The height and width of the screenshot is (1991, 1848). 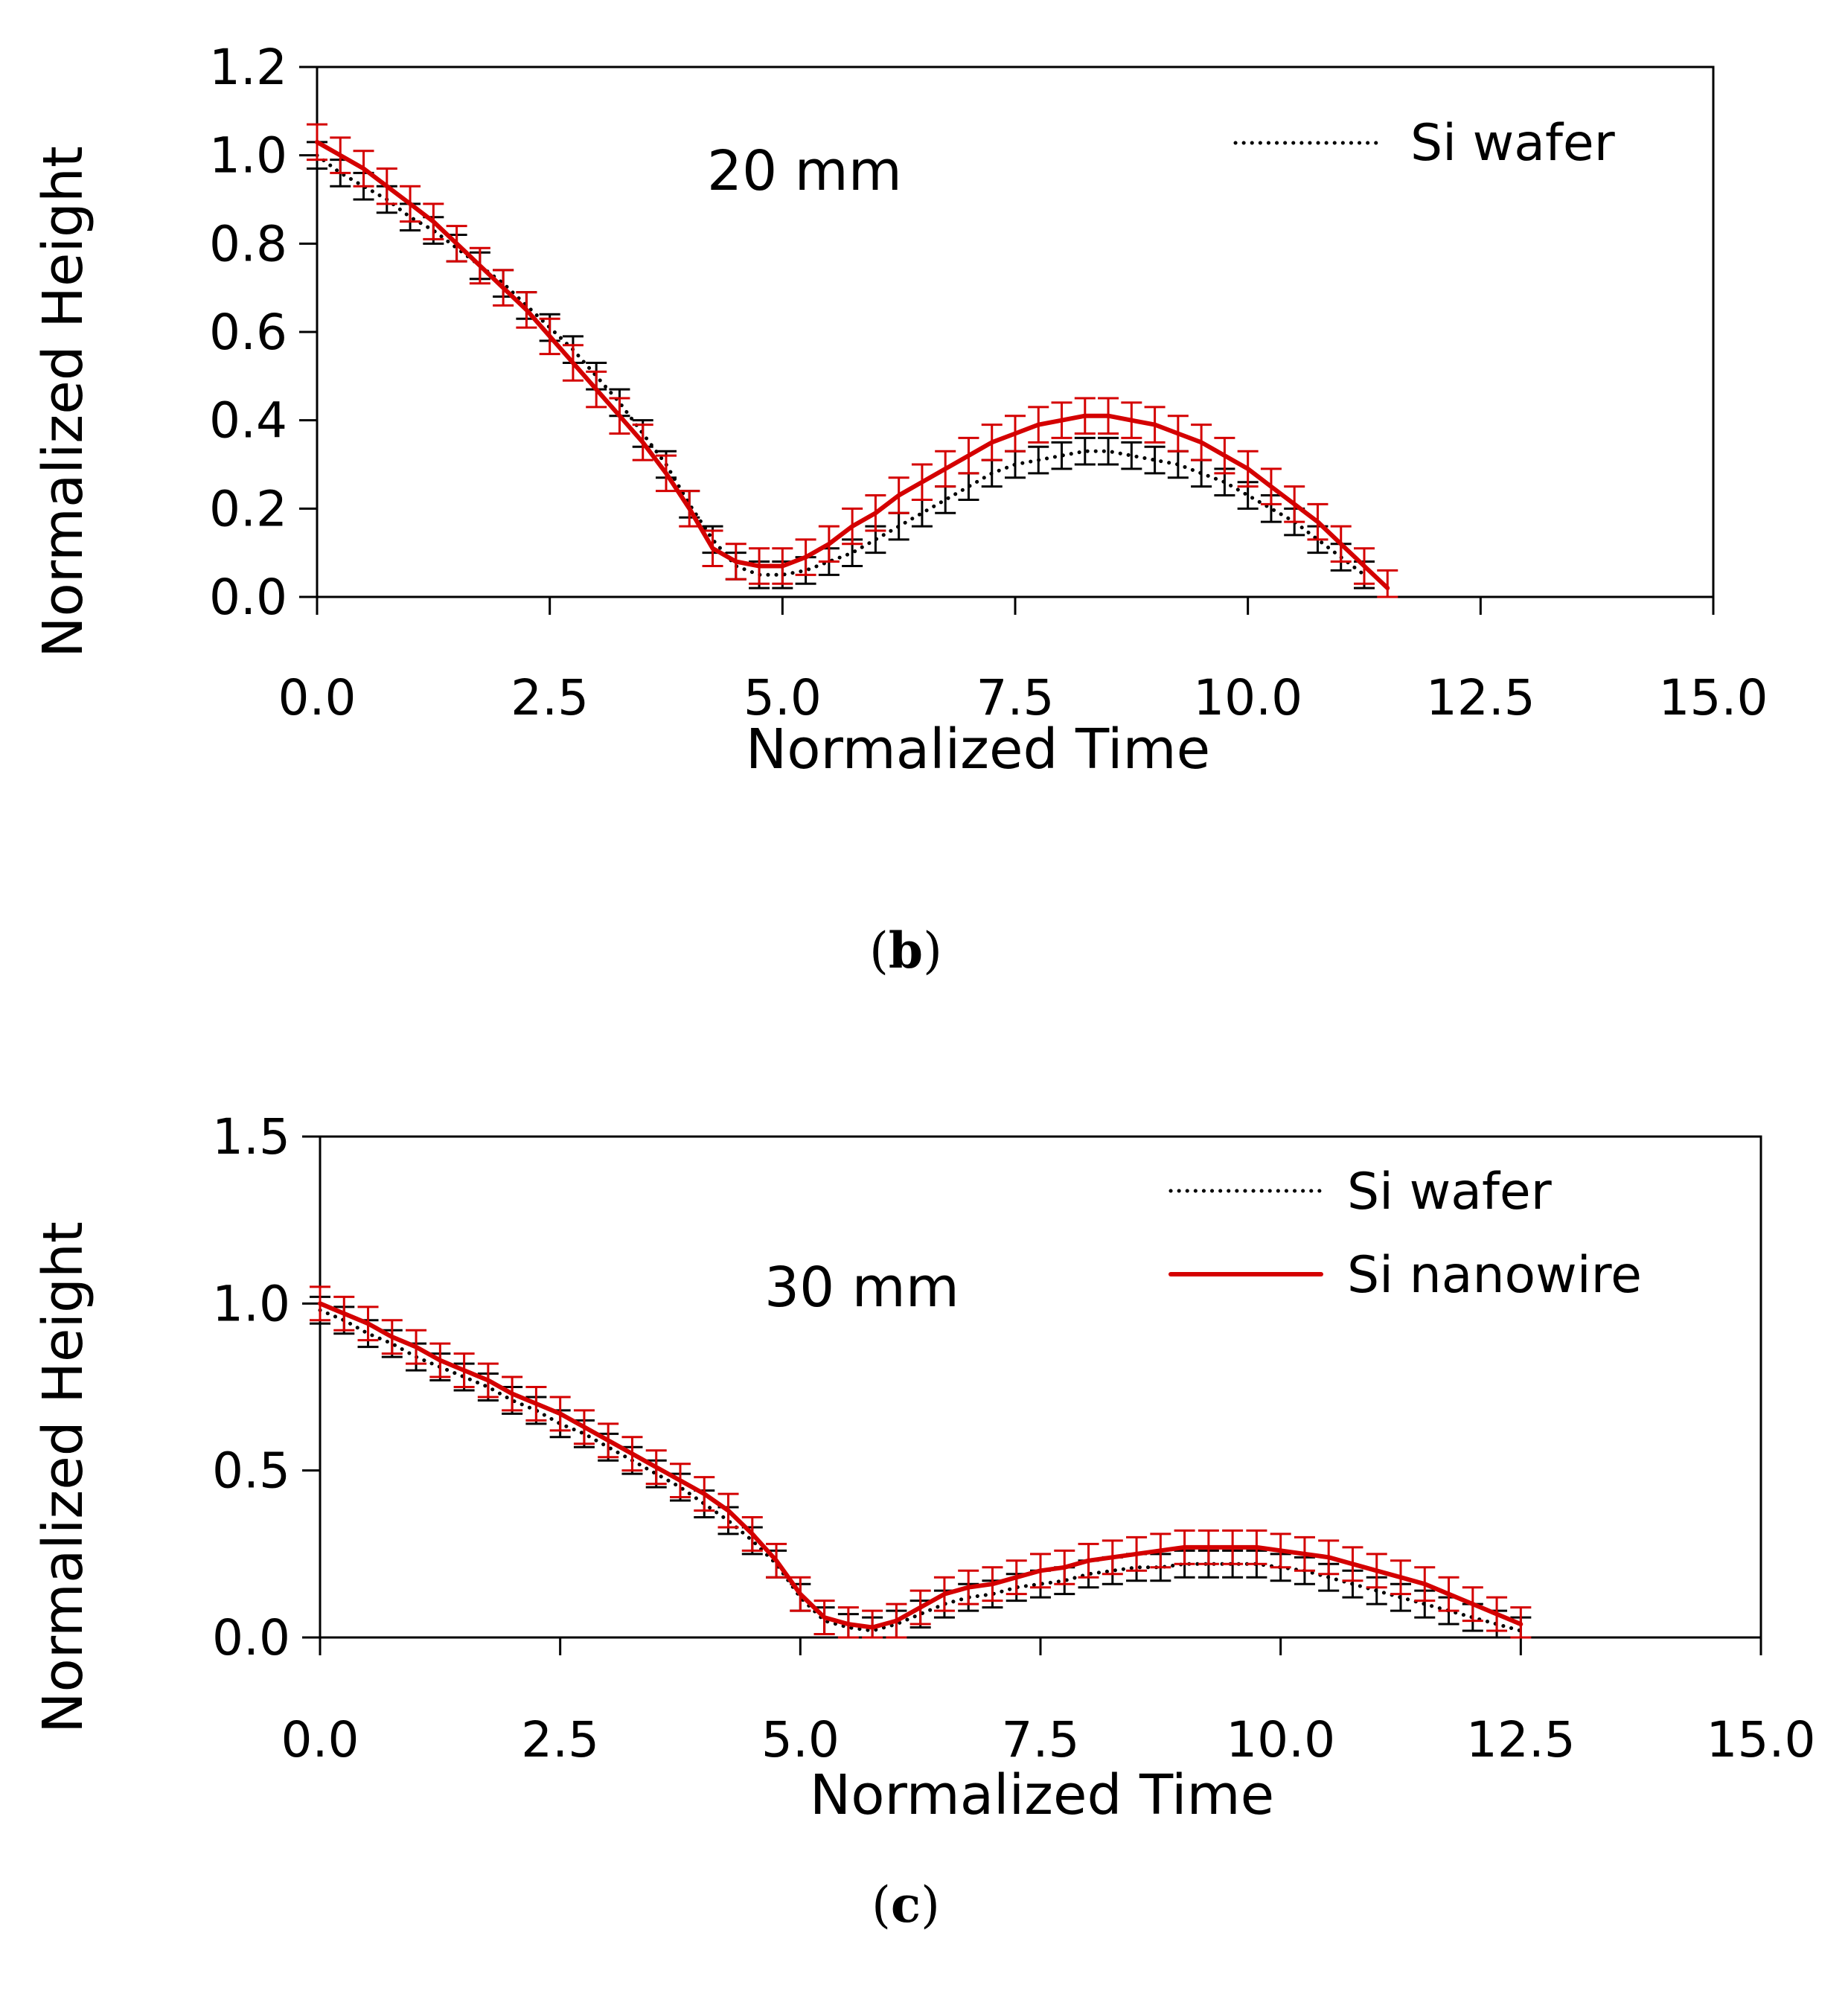 I want to click on x-tick-label-c: 12.5, so click(x=1521, y=1739).